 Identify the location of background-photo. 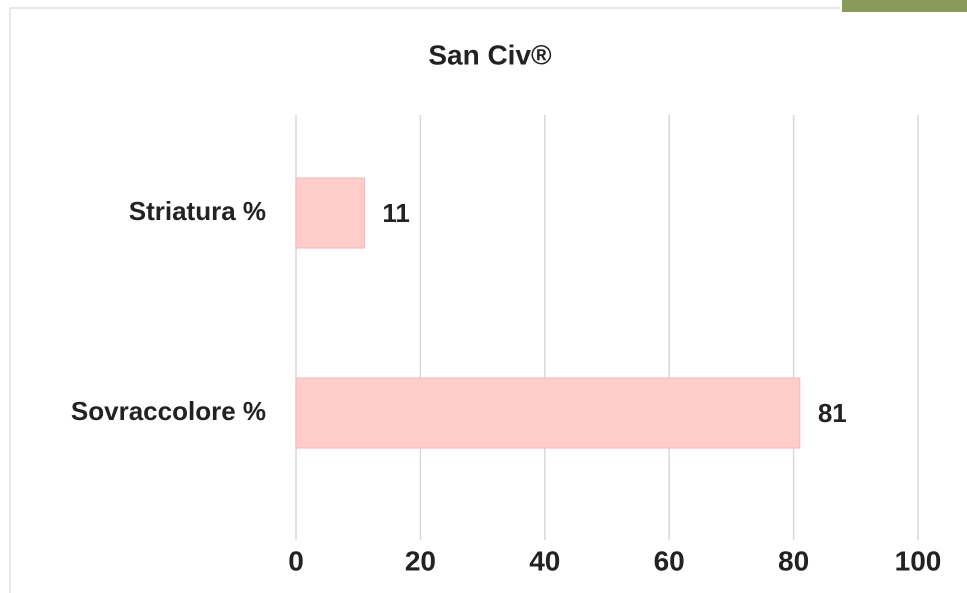
(904, 6).